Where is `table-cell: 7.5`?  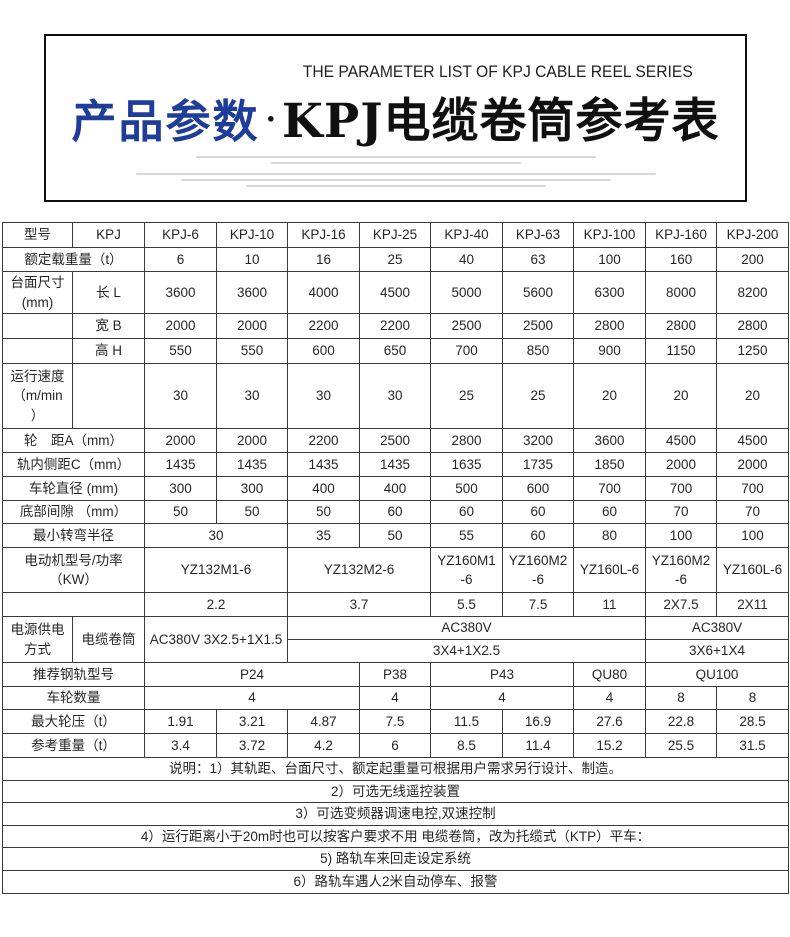
table-cell: 7.5 is located at coordinates (538, 605).